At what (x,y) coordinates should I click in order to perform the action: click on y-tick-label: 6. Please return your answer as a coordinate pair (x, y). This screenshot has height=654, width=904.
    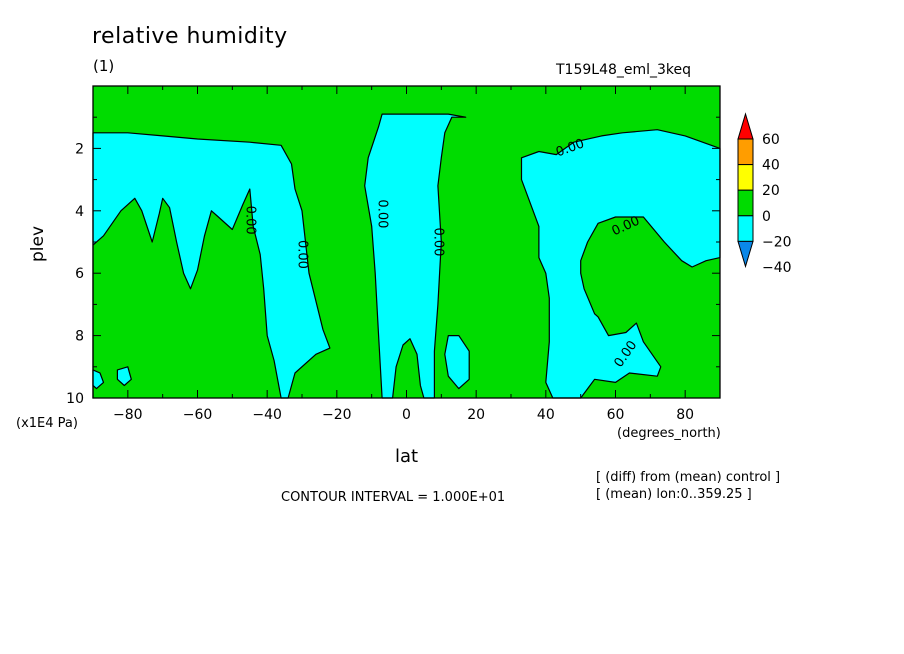
    Looking at the image, I should click on (79, 274).